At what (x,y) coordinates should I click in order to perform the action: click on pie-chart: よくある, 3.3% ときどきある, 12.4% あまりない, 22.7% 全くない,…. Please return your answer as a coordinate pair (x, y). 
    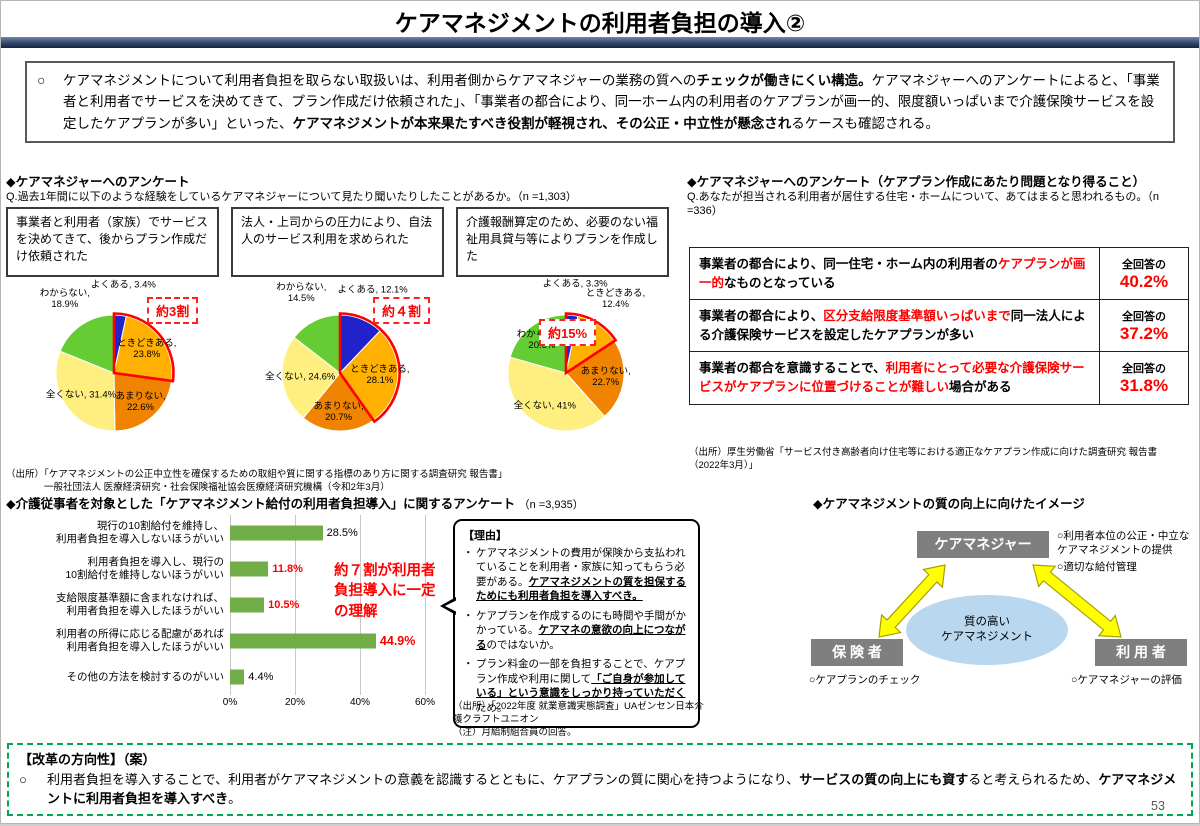
    Looking at the image, I should click on (566, 373).